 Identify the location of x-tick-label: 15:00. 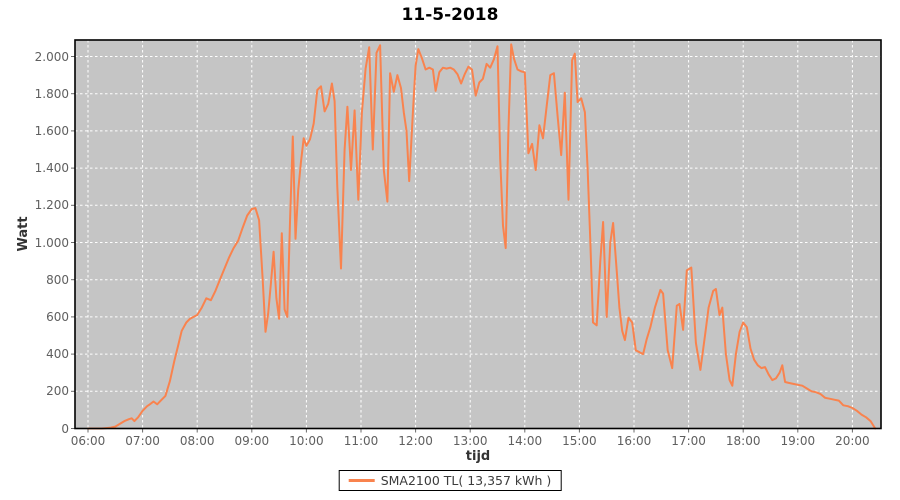
(579, 441).